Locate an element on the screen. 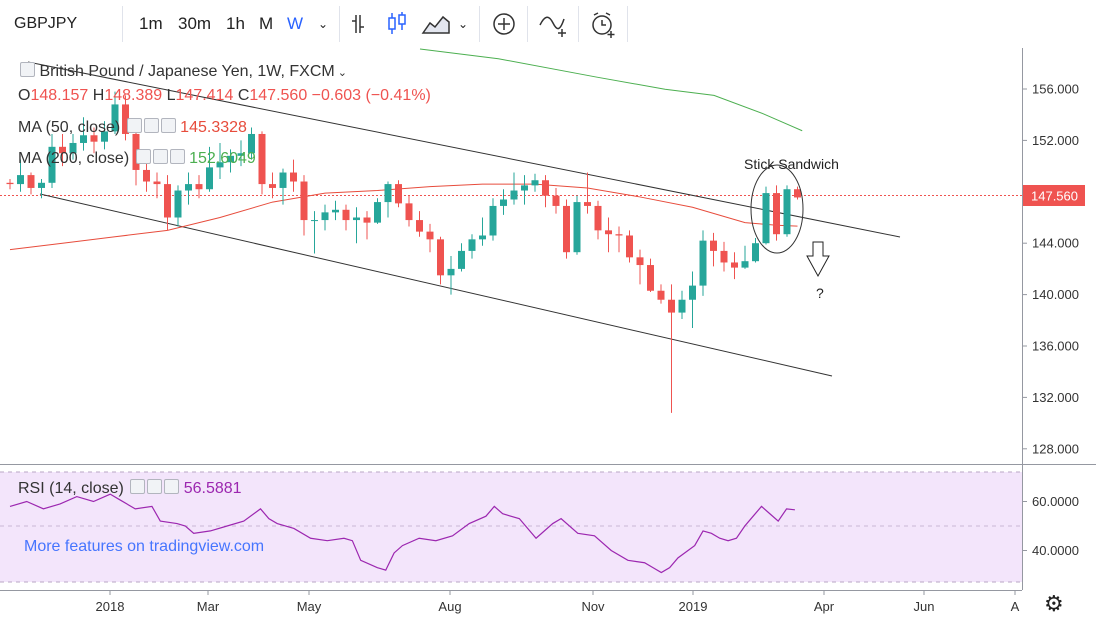 The width and height of the screenshot is (1096, 622). interval-30m: 30m is located at coordinates (195, 23).